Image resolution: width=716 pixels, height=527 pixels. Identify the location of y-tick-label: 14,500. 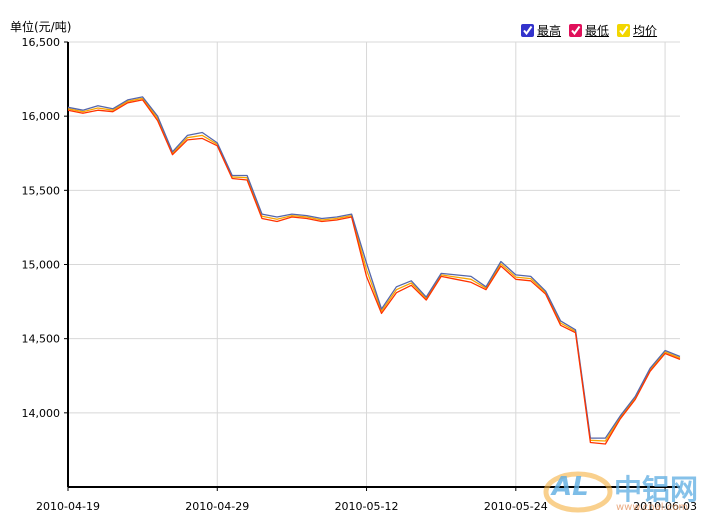
(41, 339).